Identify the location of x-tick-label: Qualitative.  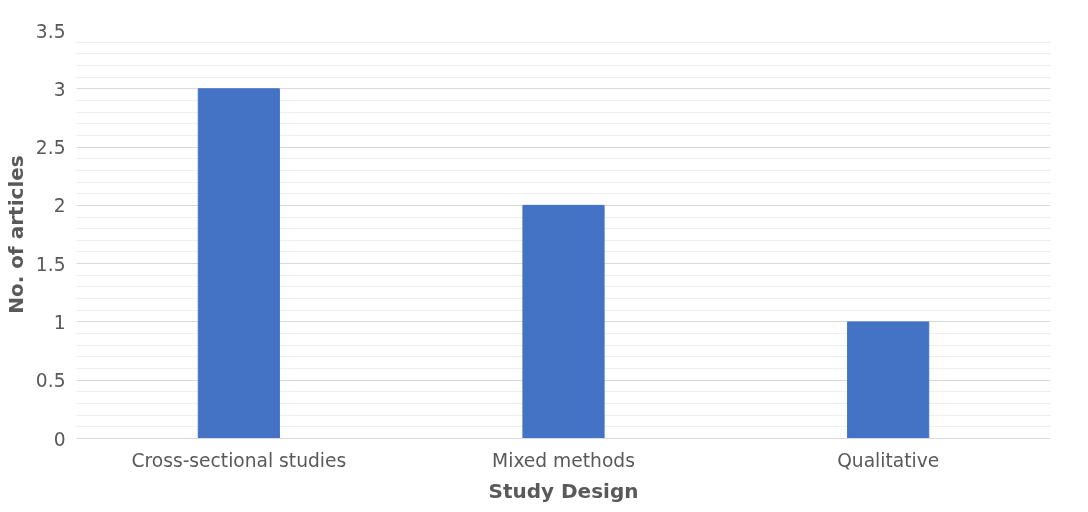
(888, 460).